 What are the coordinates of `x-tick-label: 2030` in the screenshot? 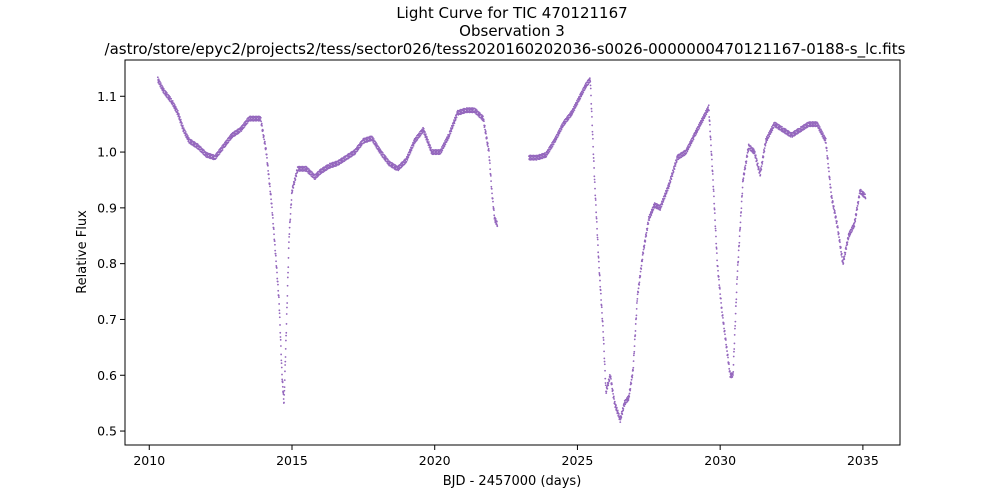 It's located at (720, 460).